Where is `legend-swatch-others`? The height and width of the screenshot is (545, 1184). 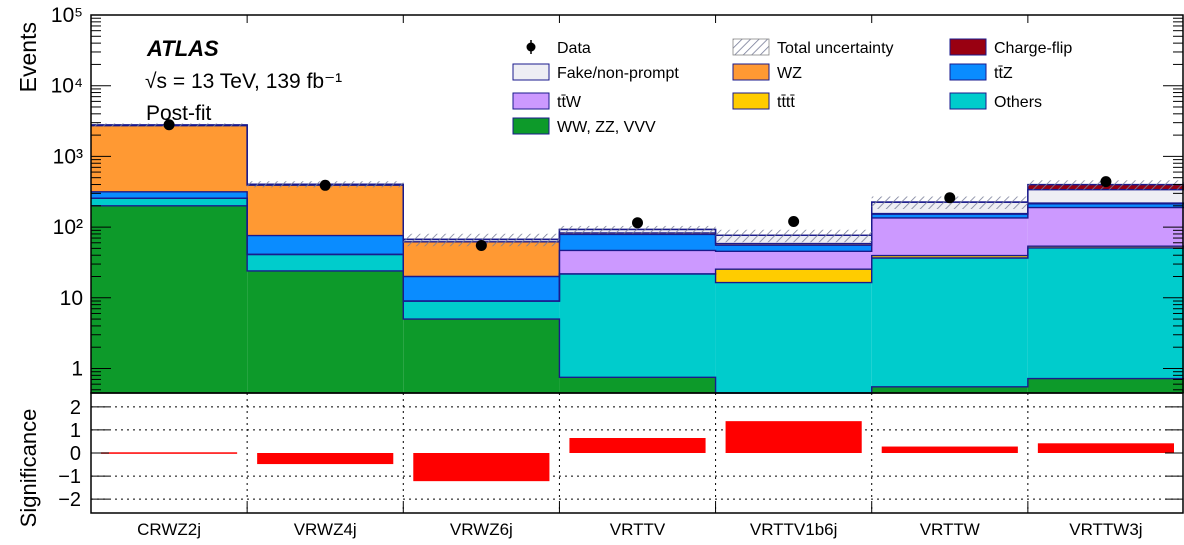
legend-swatch-others is located at coordinates (968, 101).